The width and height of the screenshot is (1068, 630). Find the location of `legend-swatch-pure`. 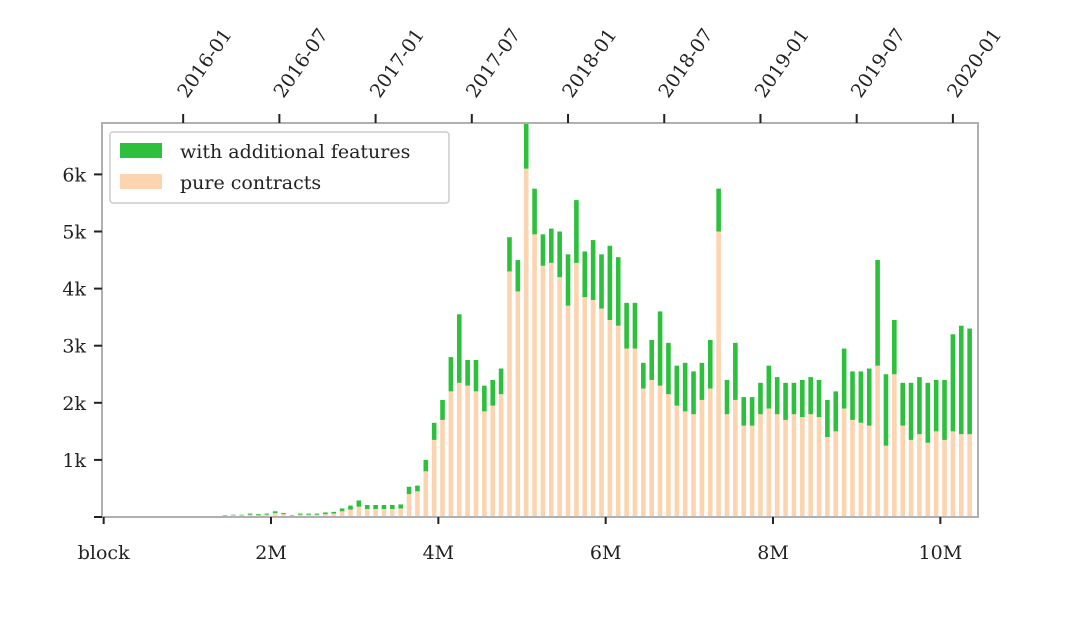

legend-swatch-pure is located at coordinates (141, 181).